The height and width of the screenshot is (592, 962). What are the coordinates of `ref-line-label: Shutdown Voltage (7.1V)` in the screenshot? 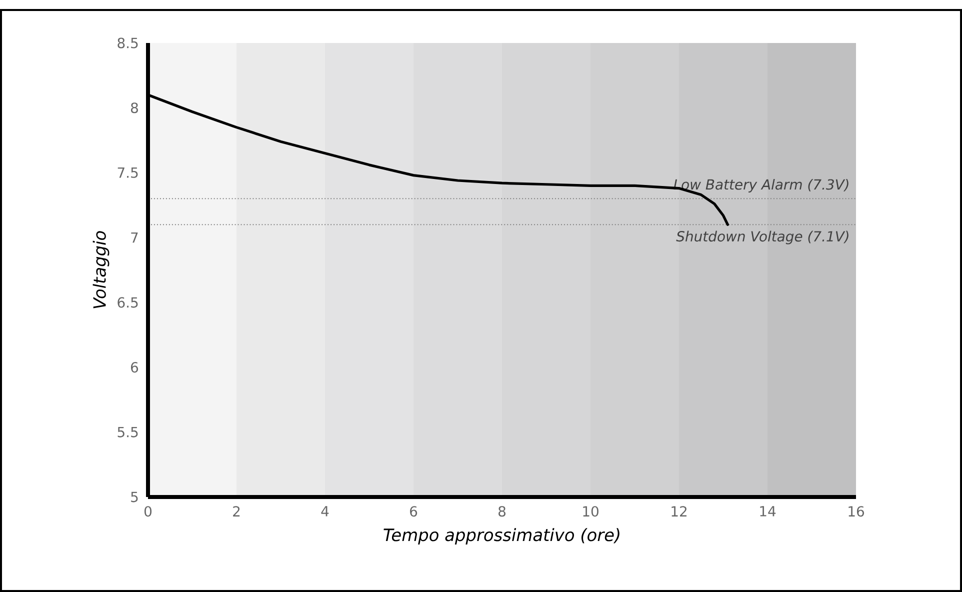 It's located at (762, 237).